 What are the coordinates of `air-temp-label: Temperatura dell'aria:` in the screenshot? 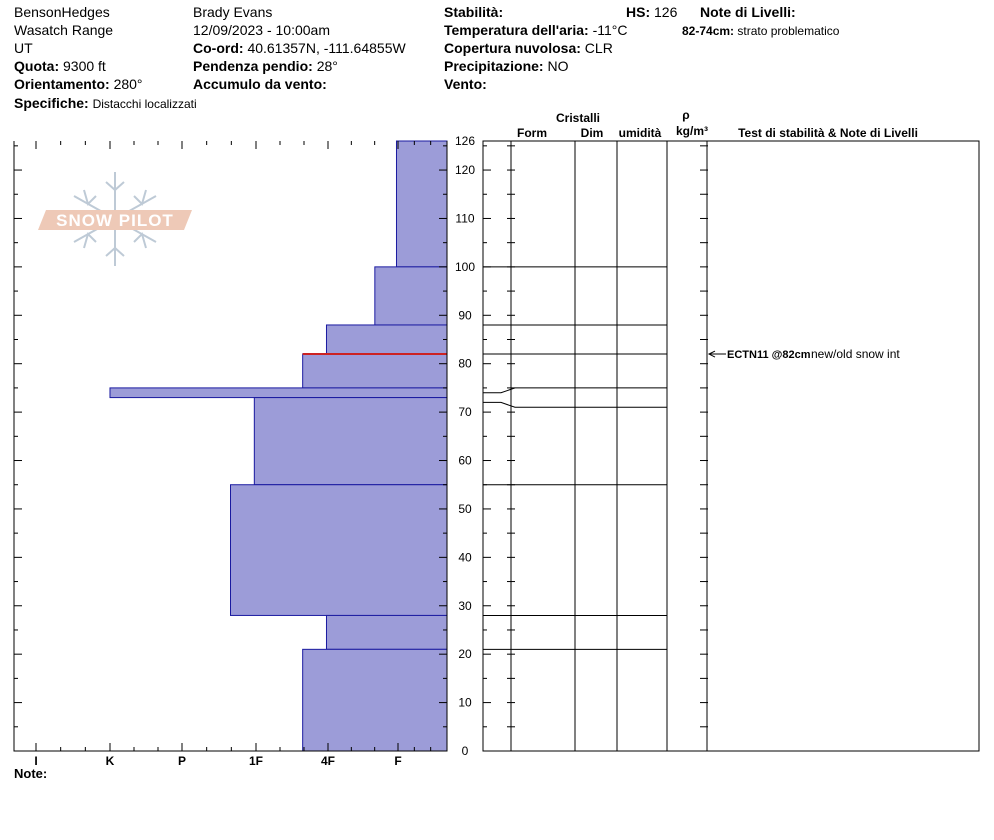 It's located at (516, 30).